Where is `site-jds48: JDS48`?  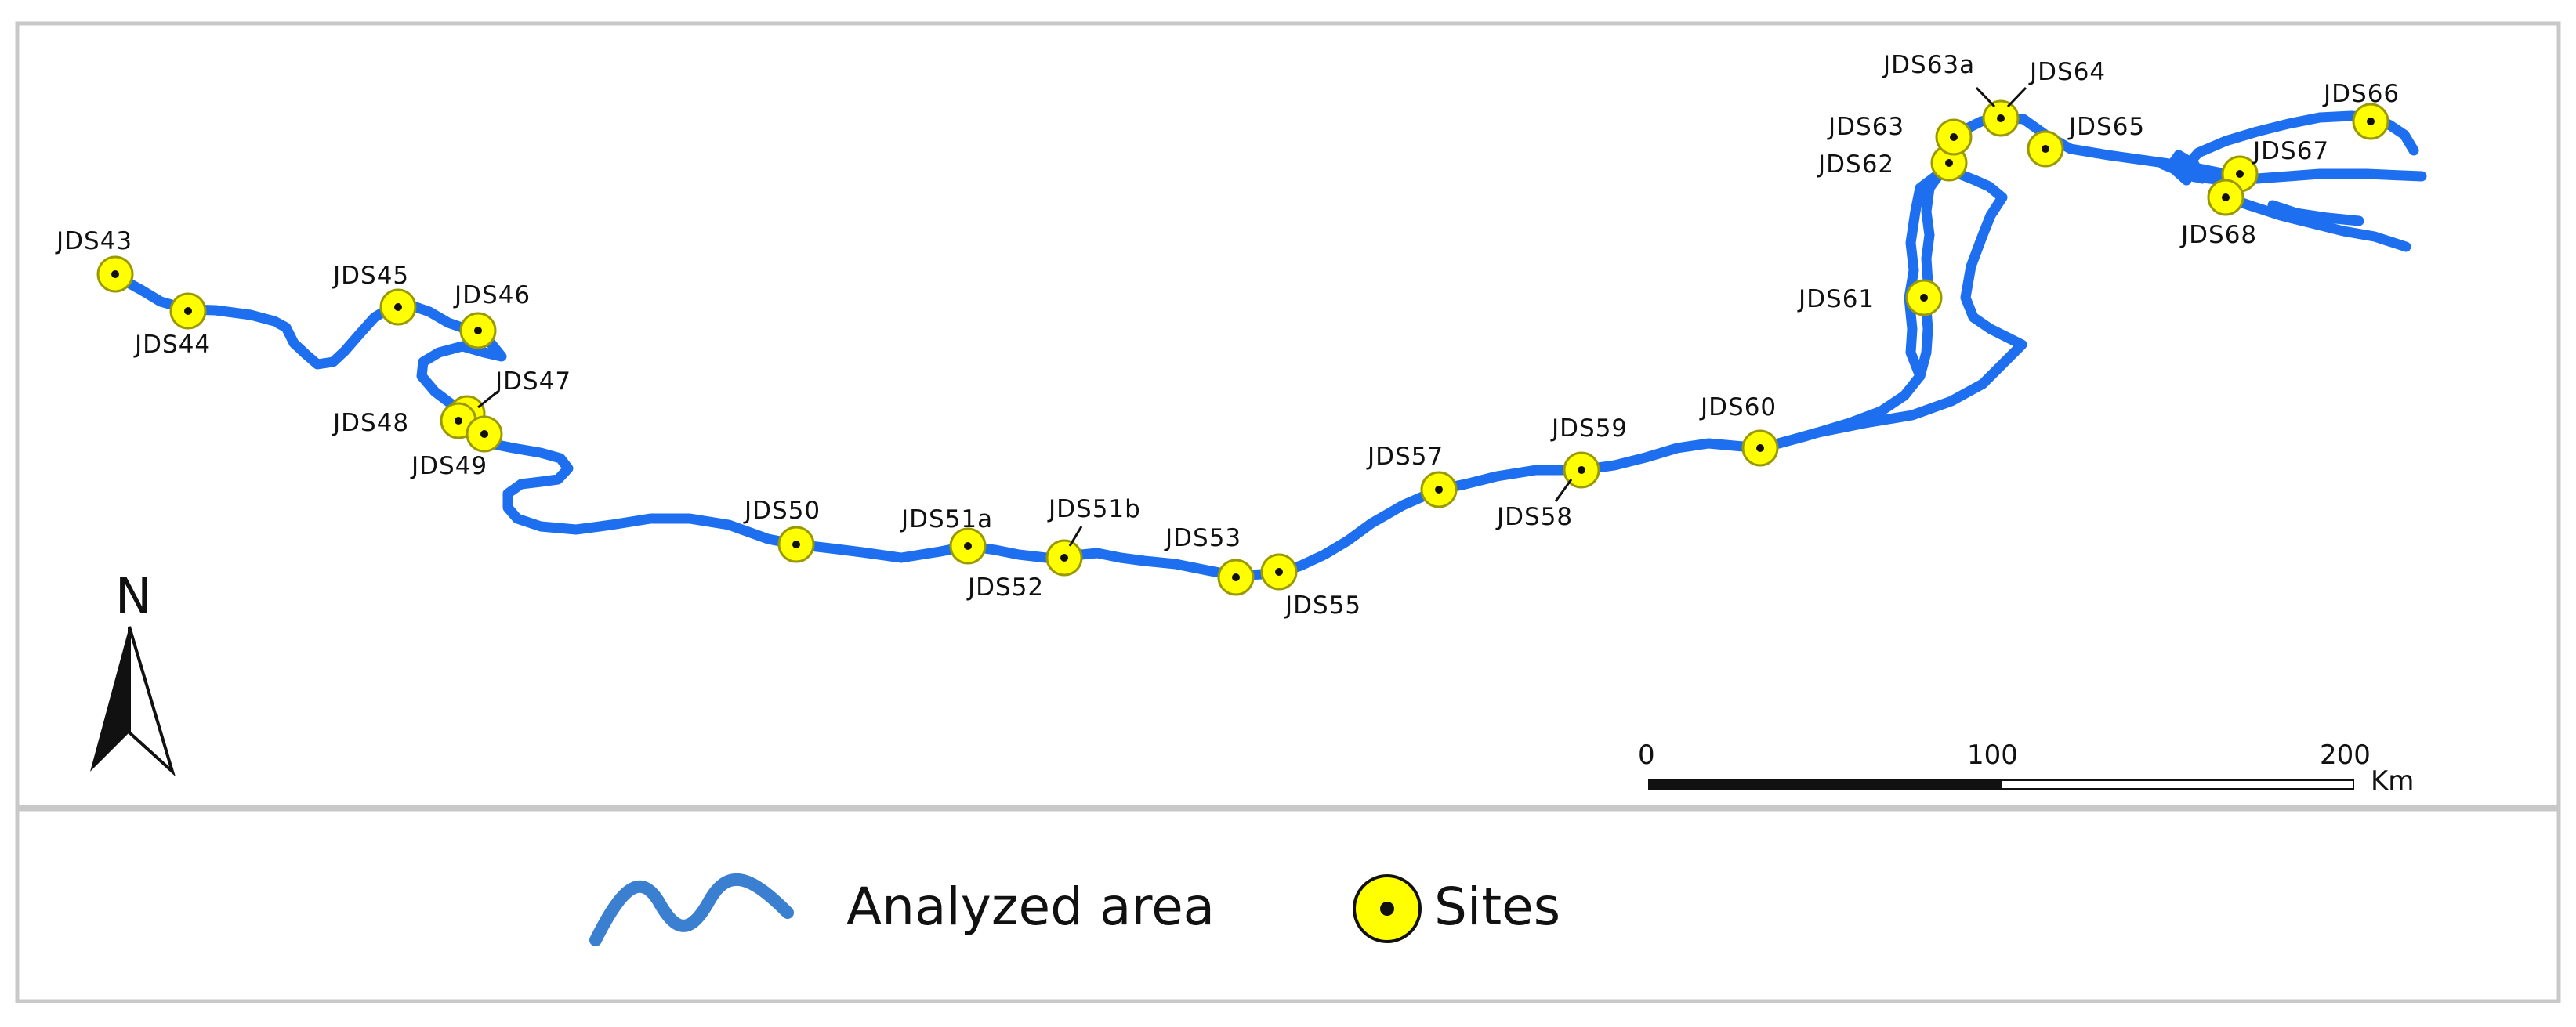
site-jds48: JDS48 is located at coordinates (404, 420).